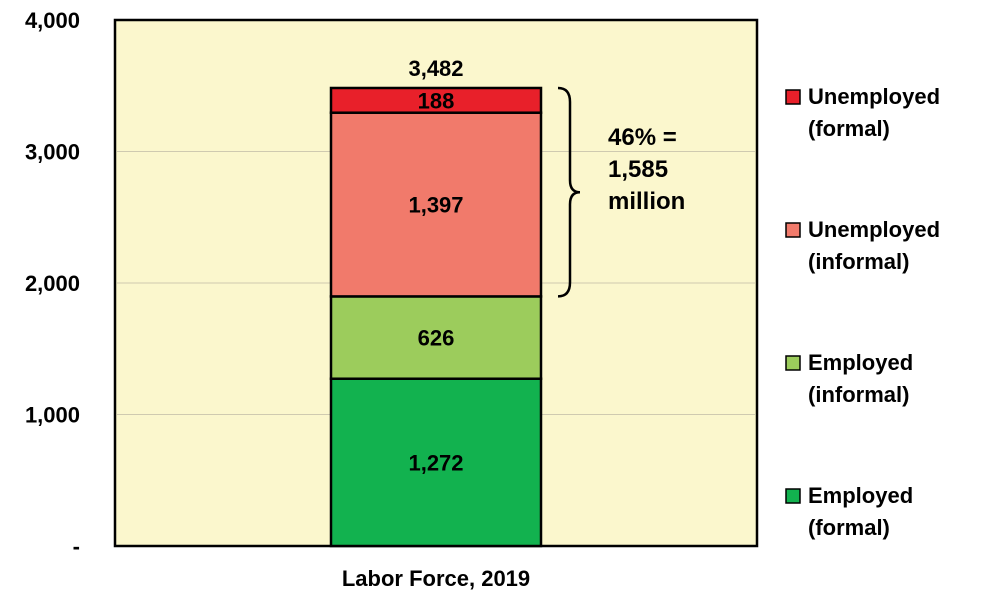 This screenshot has width=1000, height=600. What do you see at coordinates (569, 192) in the screenshot?
I see `brace-annotation` at bounding box center [569, 192].